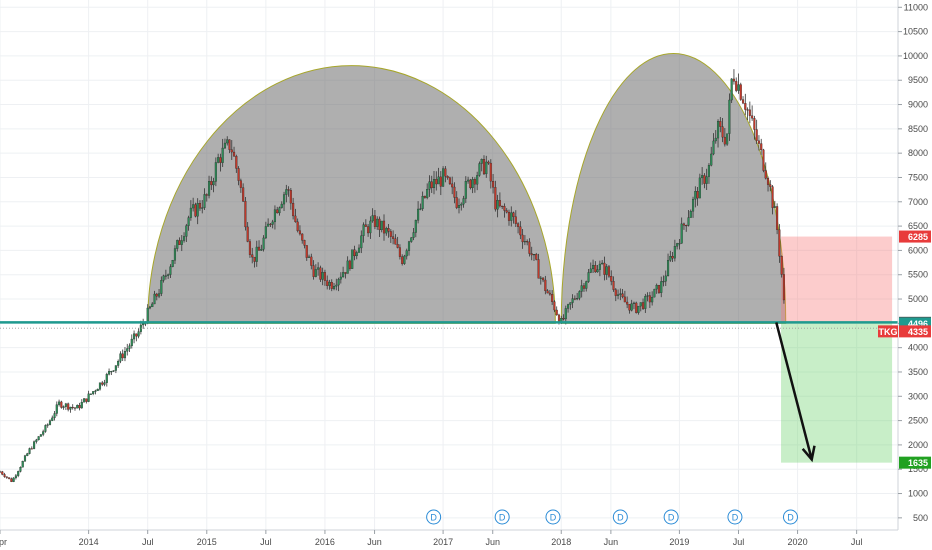 The width and height of the screenshot is (932, 550). I want to click on symbol-tag-bg, so click(888, 331).